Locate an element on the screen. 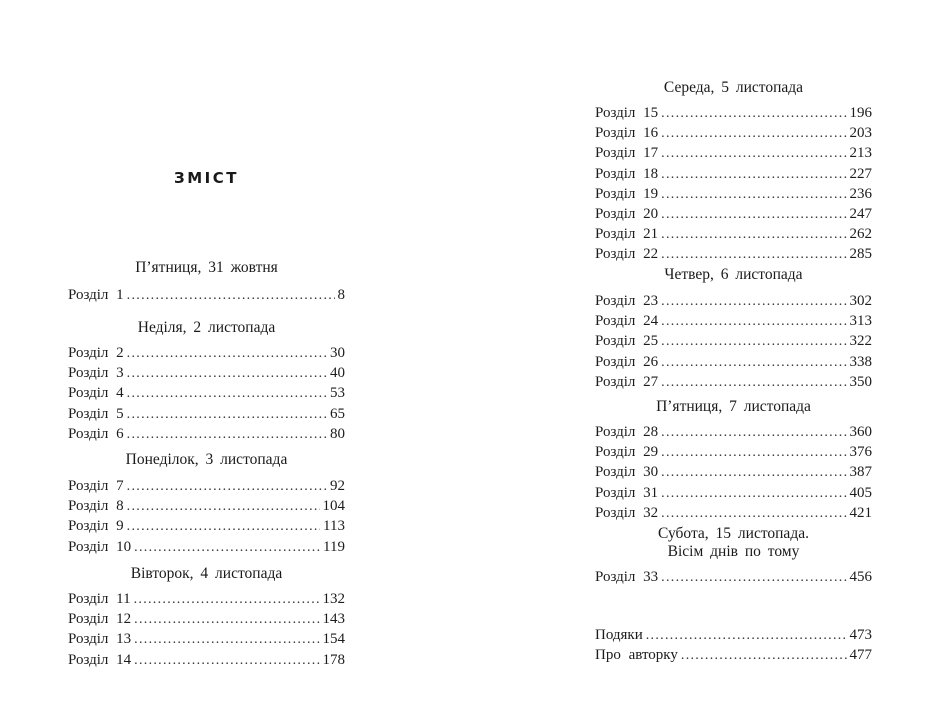 Image resolution: width=941 pixels, height=726 pixels. page-number: 262 is located at coordinates (861, 234).